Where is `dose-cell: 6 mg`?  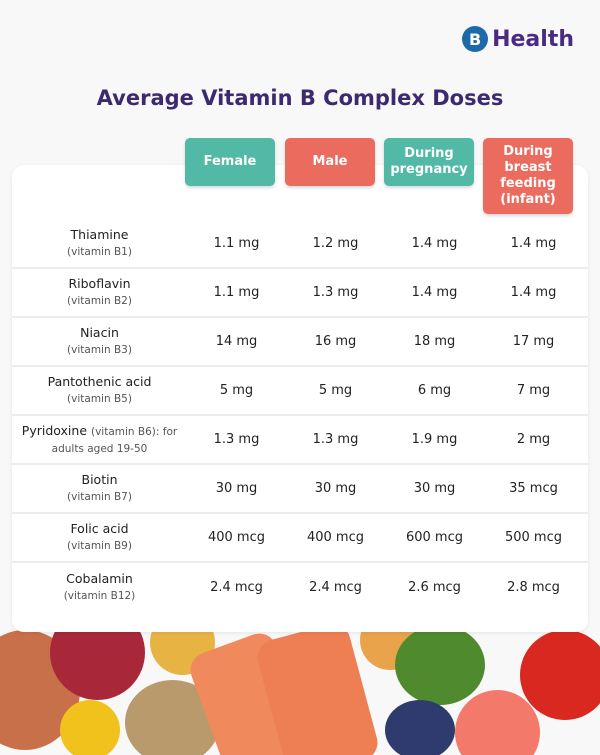 dose-cell: 6 mg is located at coordinates (434, 390).